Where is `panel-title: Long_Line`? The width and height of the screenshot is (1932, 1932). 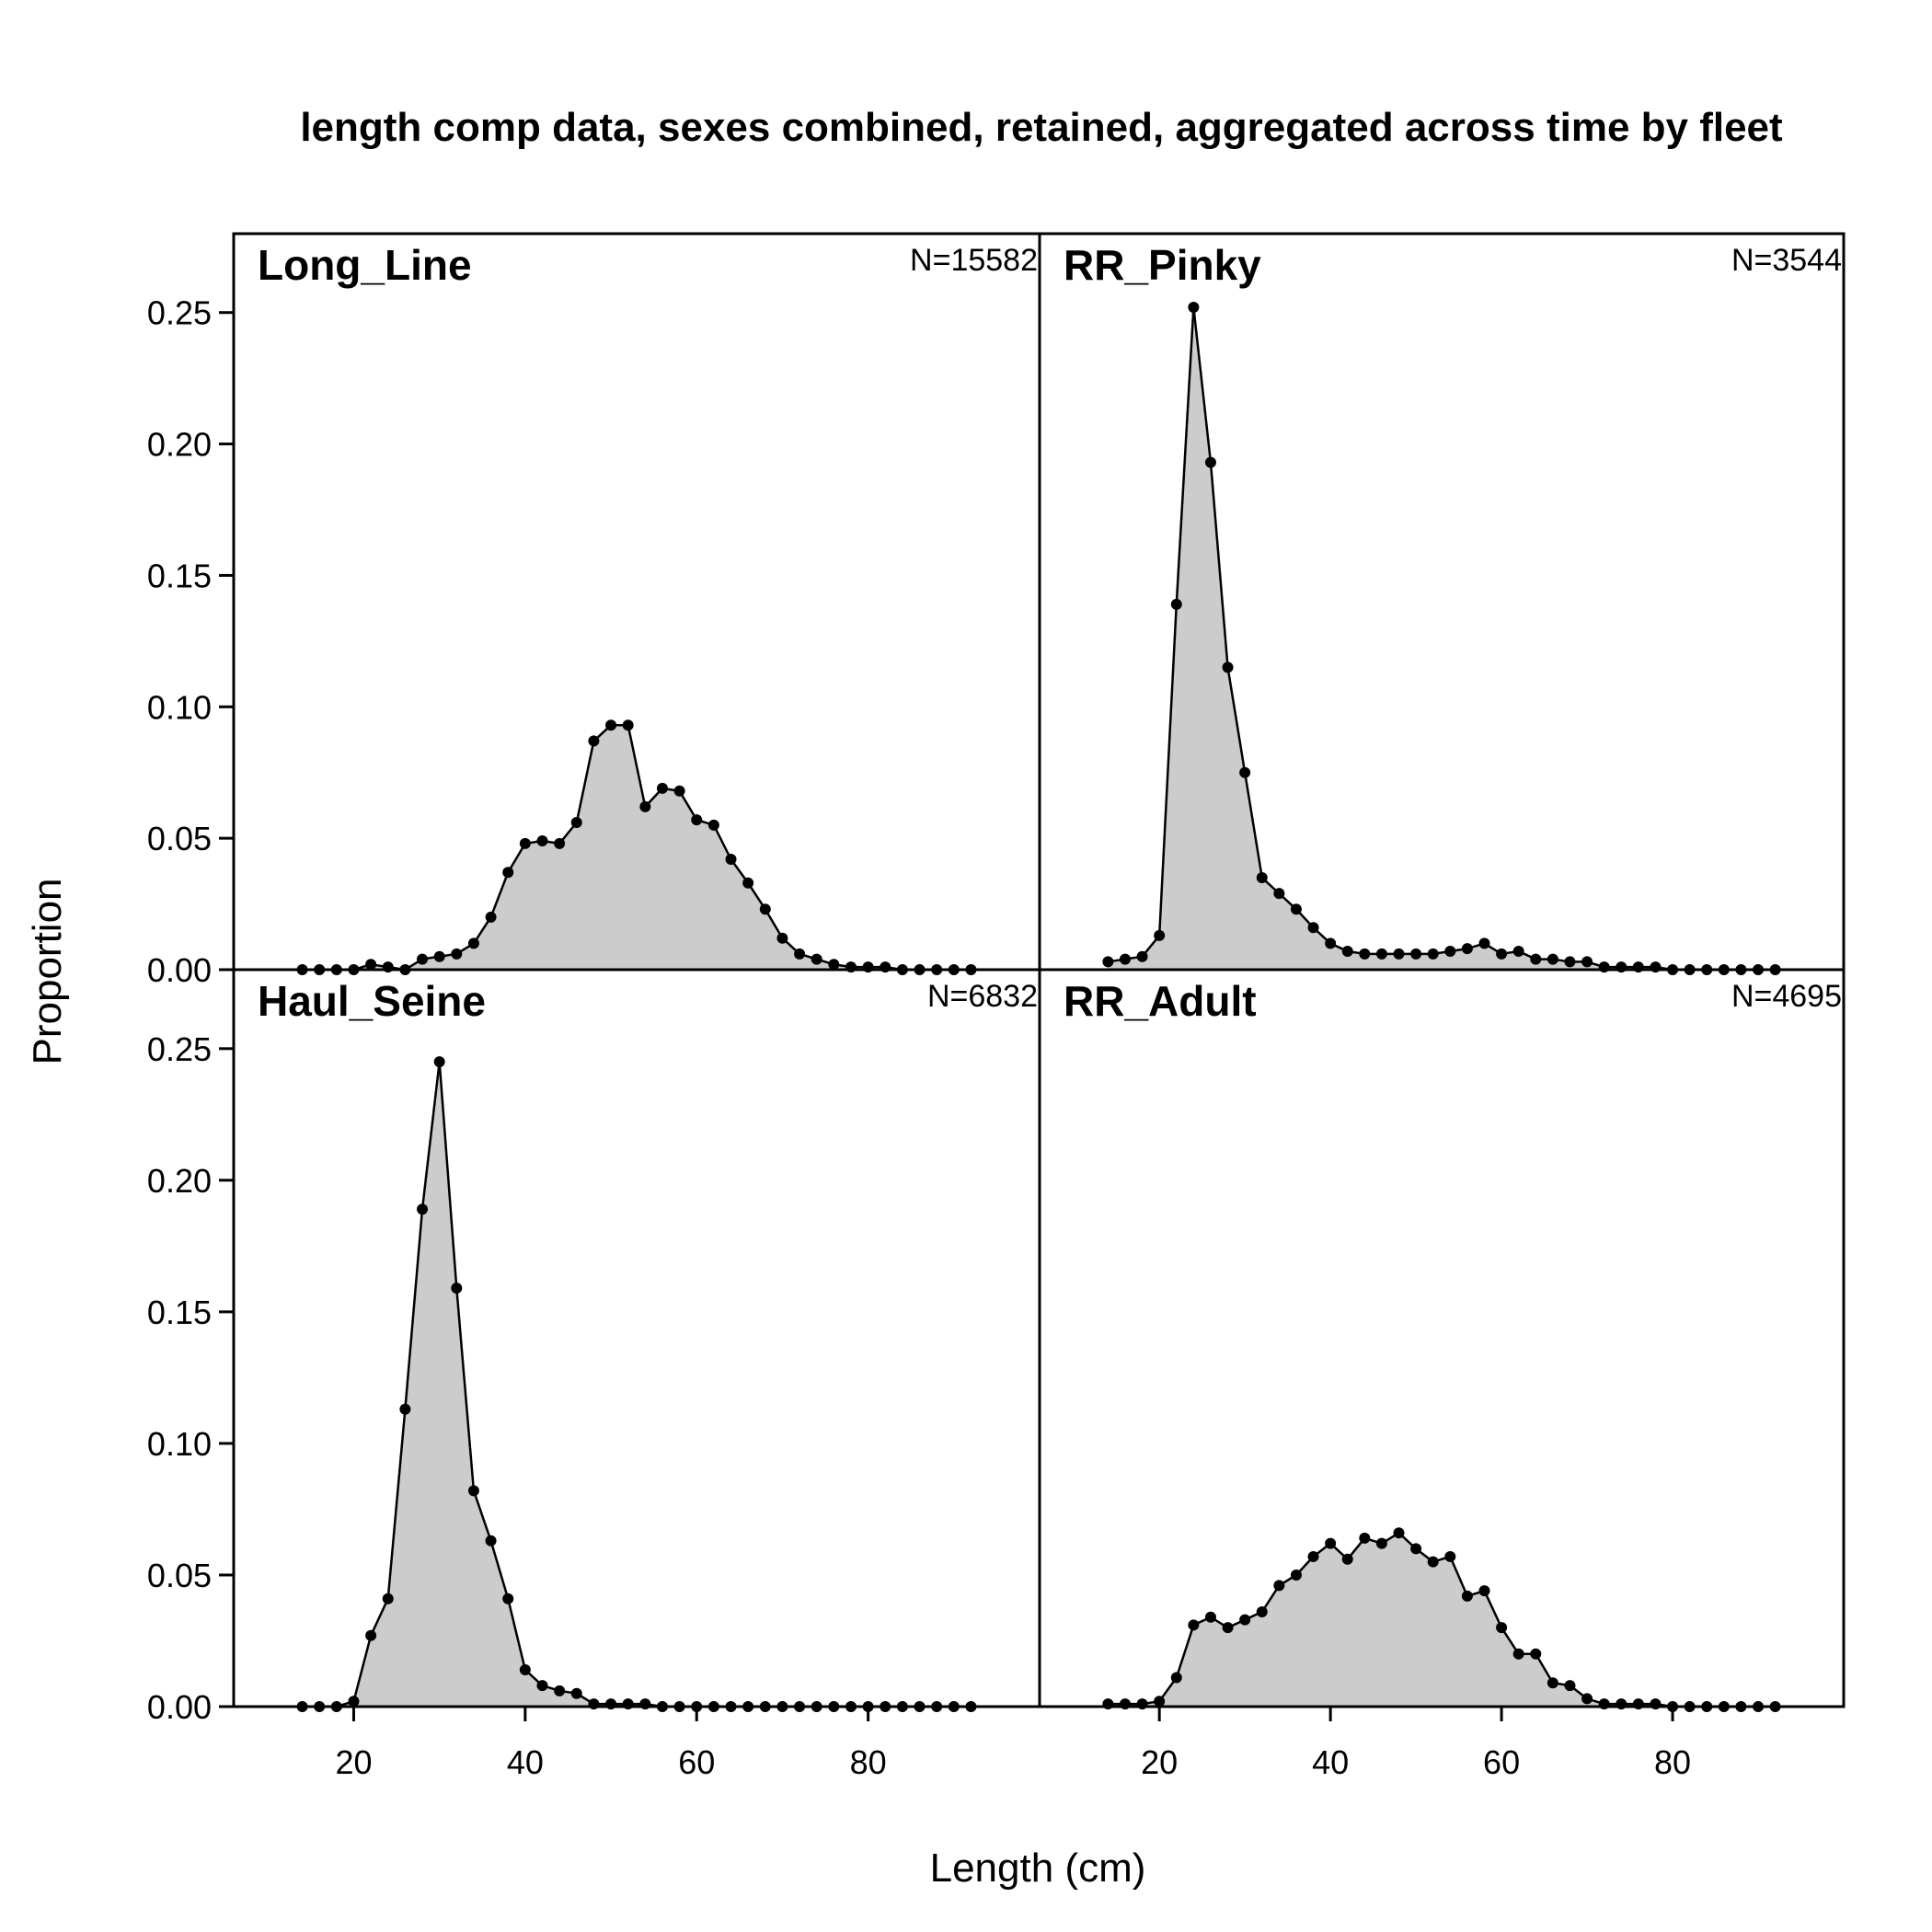
panel-title: Long_Line is located at coordinates (365, 265).